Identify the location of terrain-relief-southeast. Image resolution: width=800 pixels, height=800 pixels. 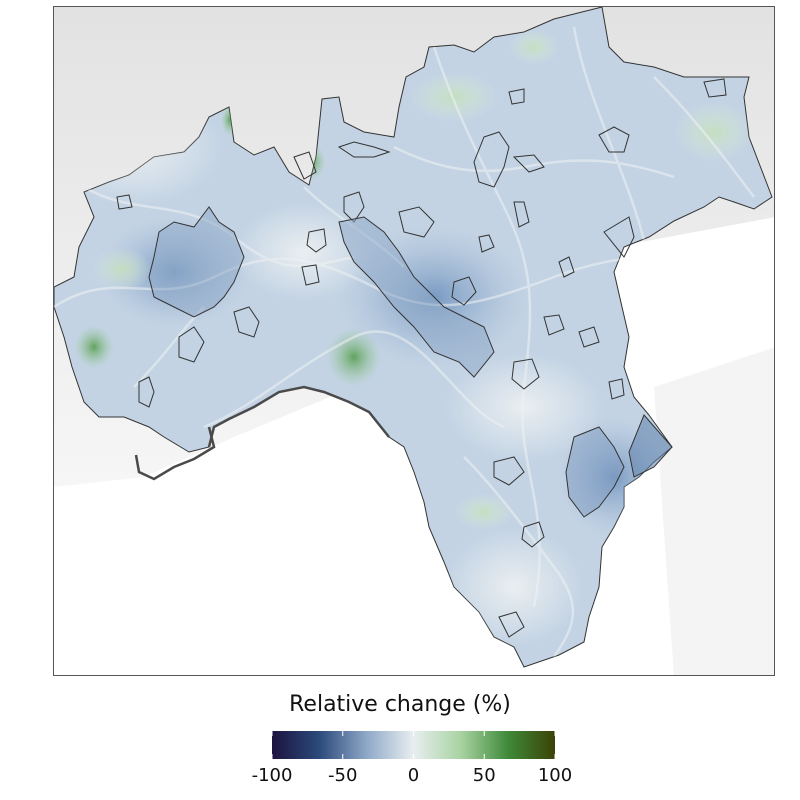
(714, 511).